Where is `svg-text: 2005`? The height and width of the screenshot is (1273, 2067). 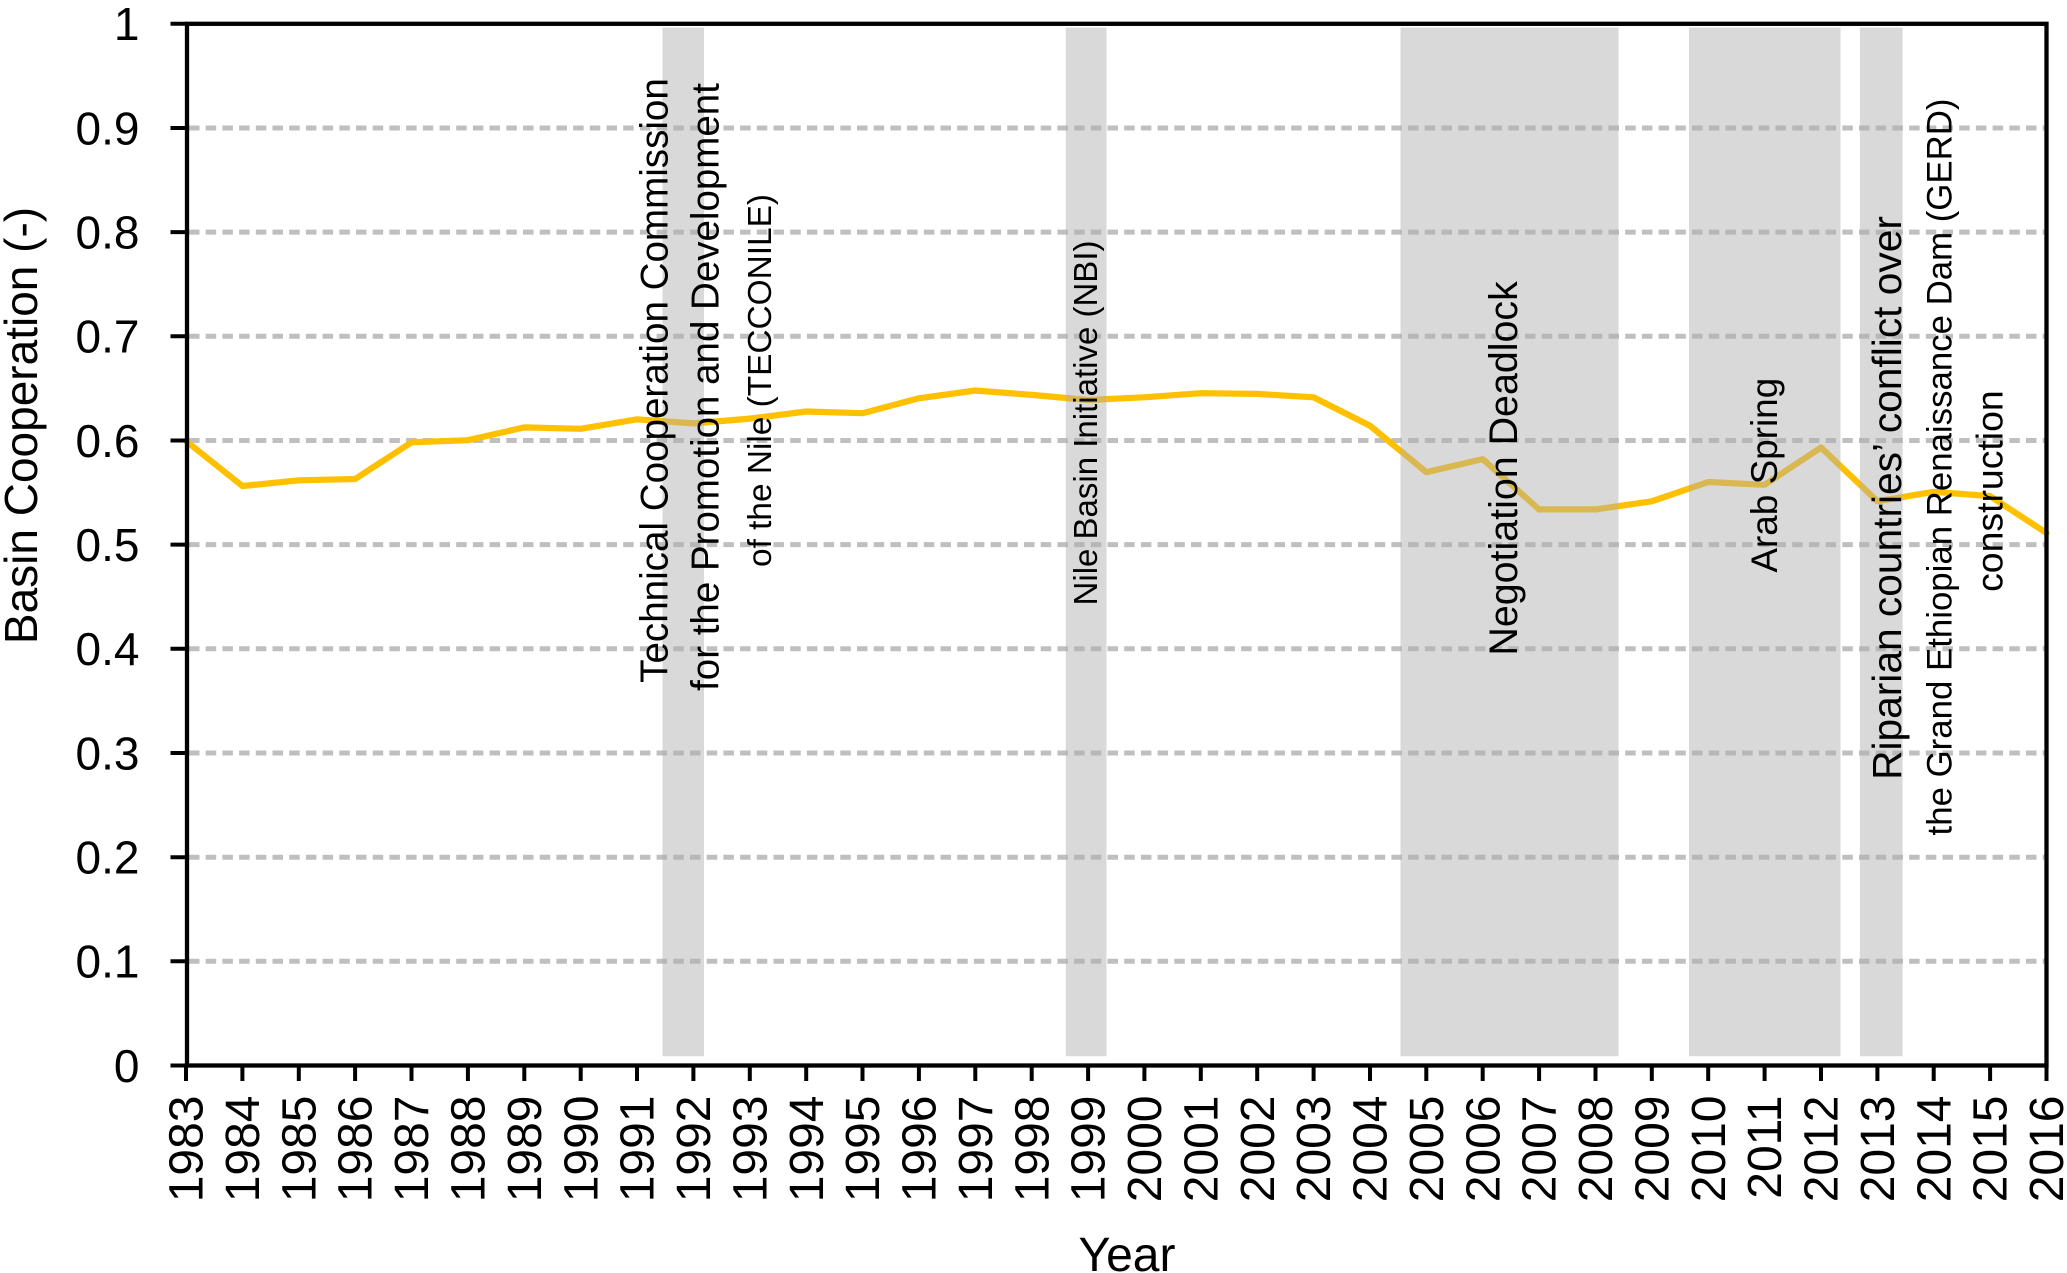 svg-text: 2005 is located at coordinates (1427, 1149).